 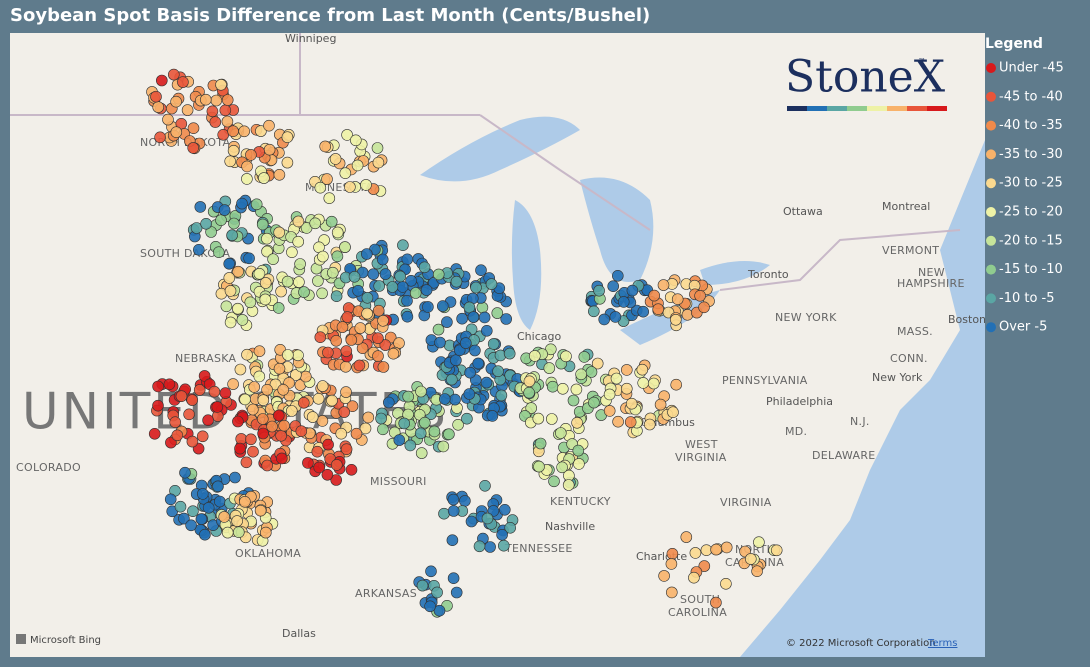 What do you see at coordinates (398, 481) in the screenshot?
I see `place-label: MISSOURI` at bounding box center [398, 481].